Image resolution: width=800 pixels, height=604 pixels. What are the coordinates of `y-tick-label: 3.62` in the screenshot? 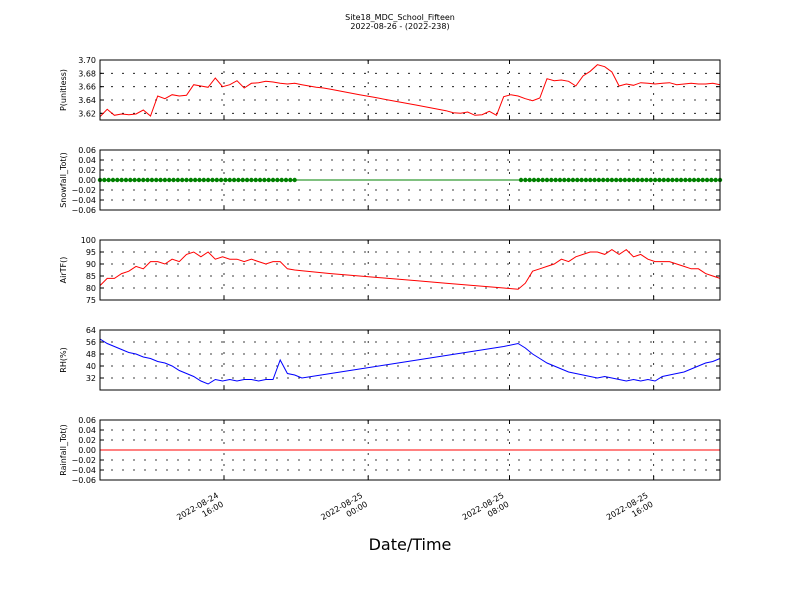 It's located at (87, 113).